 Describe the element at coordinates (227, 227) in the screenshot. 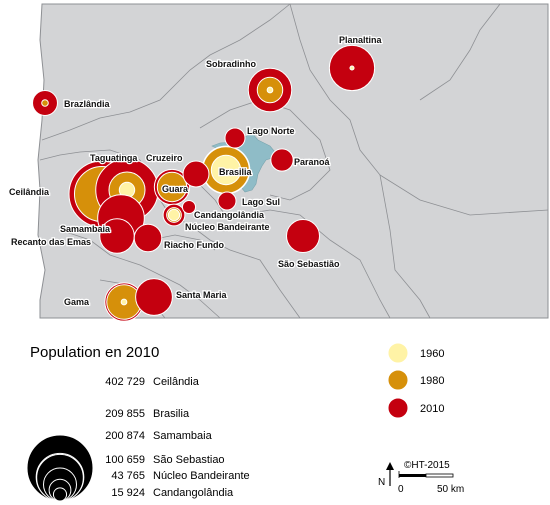

I see `place-label: Núcleo Bandeirante` at that location.